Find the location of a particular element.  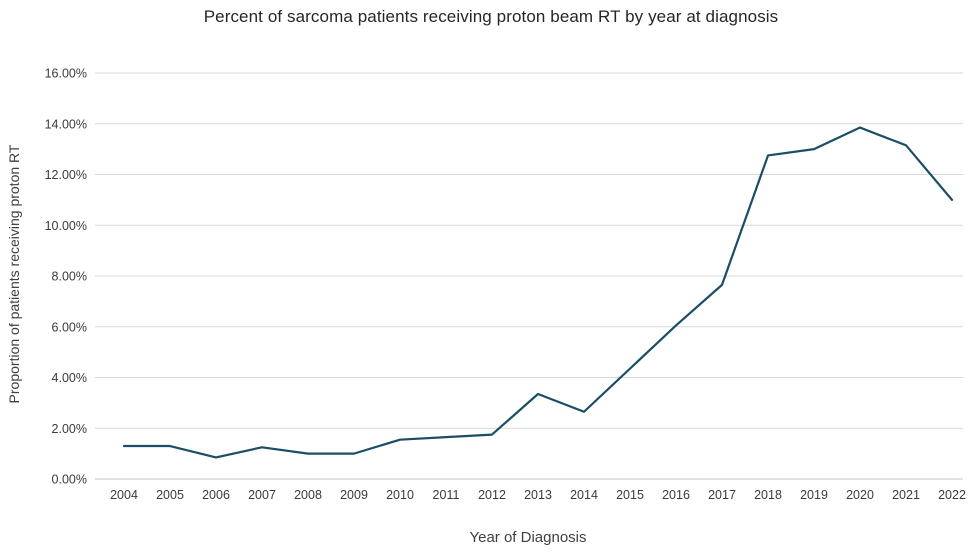

x-tick-label: 2010 is located at coordinates (400, 495).